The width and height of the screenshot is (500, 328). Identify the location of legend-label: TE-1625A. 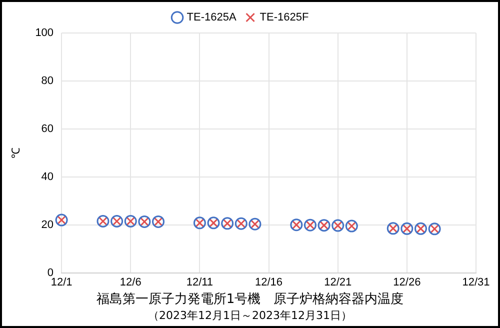
(211, 18).